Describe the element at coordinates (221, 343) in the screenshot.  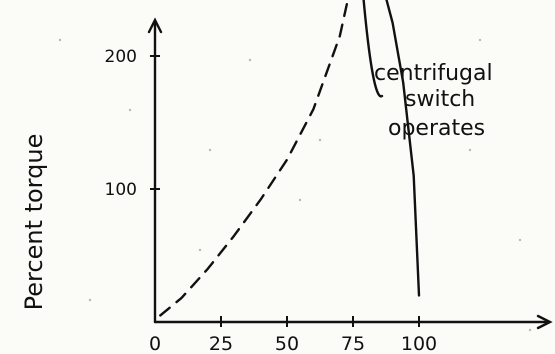
I see `x-tick-label: 25` at that location.